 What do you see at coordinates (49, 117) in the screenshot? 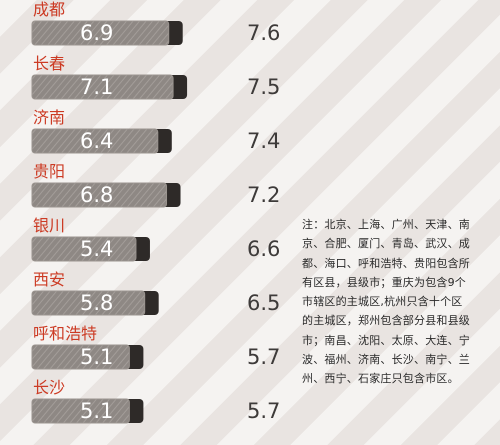
I see `category-label: 济南` at bounding box center [49, 117].